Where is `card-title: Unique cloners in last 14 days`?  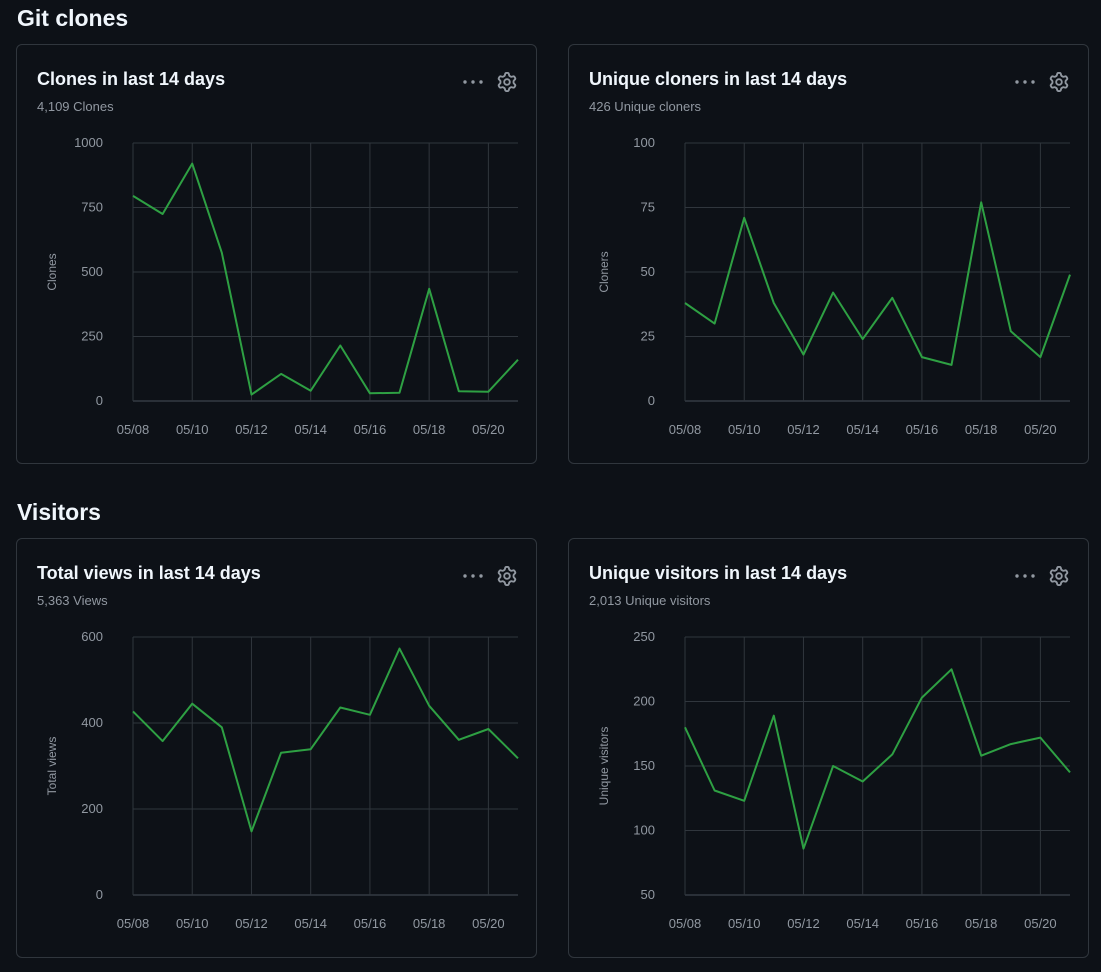 card-title: Unique cloners in last 14 days is located at coordinates (718, 79).